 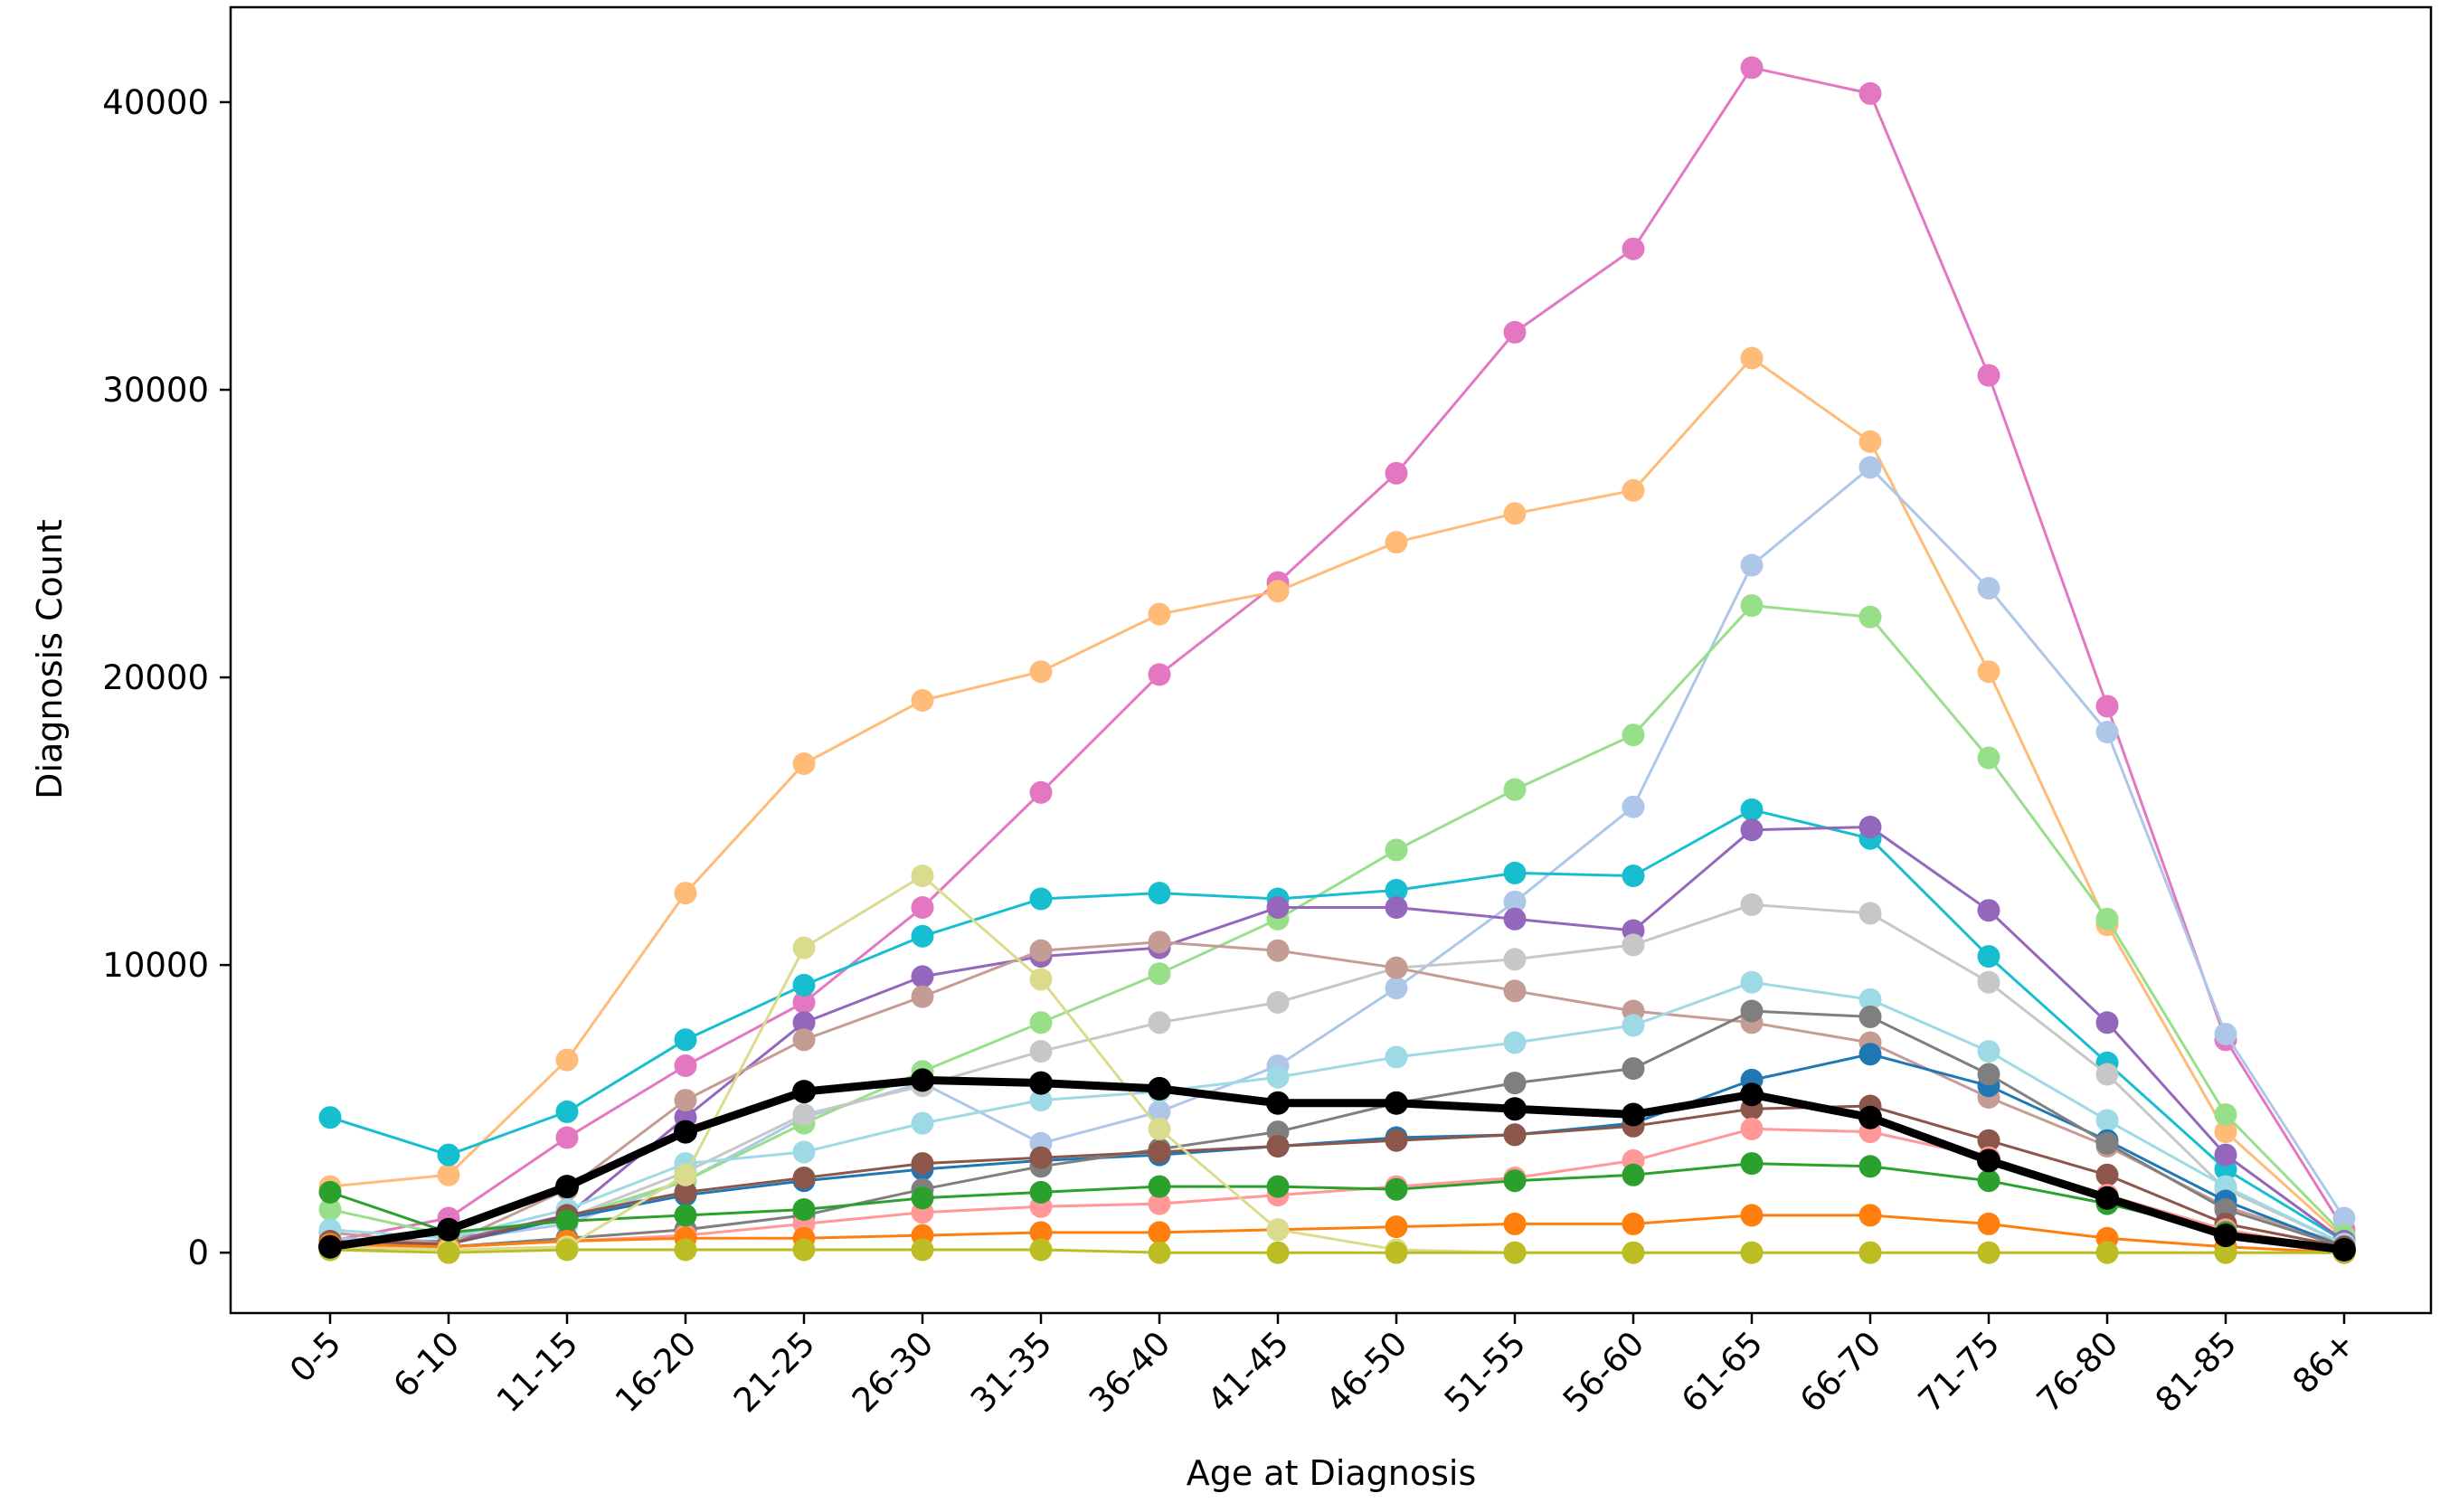 I want to click on y-tick-label-2: 20000, so click(x=156, y=677).